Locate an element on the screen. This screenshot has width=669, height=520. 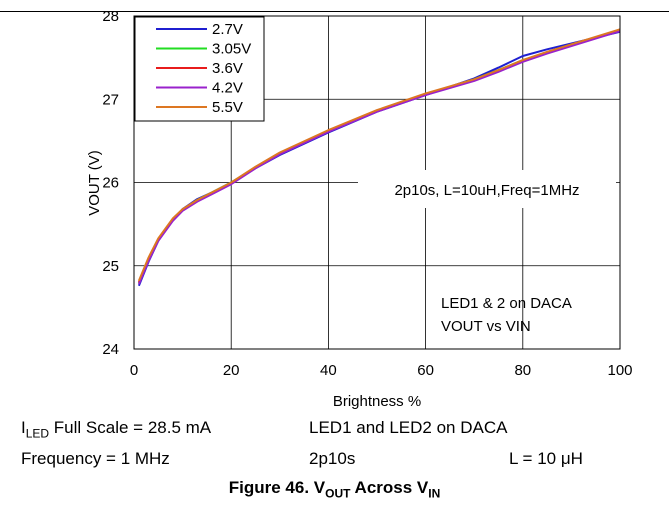
caption-iled-i: I is located at coordinates (23, 427).